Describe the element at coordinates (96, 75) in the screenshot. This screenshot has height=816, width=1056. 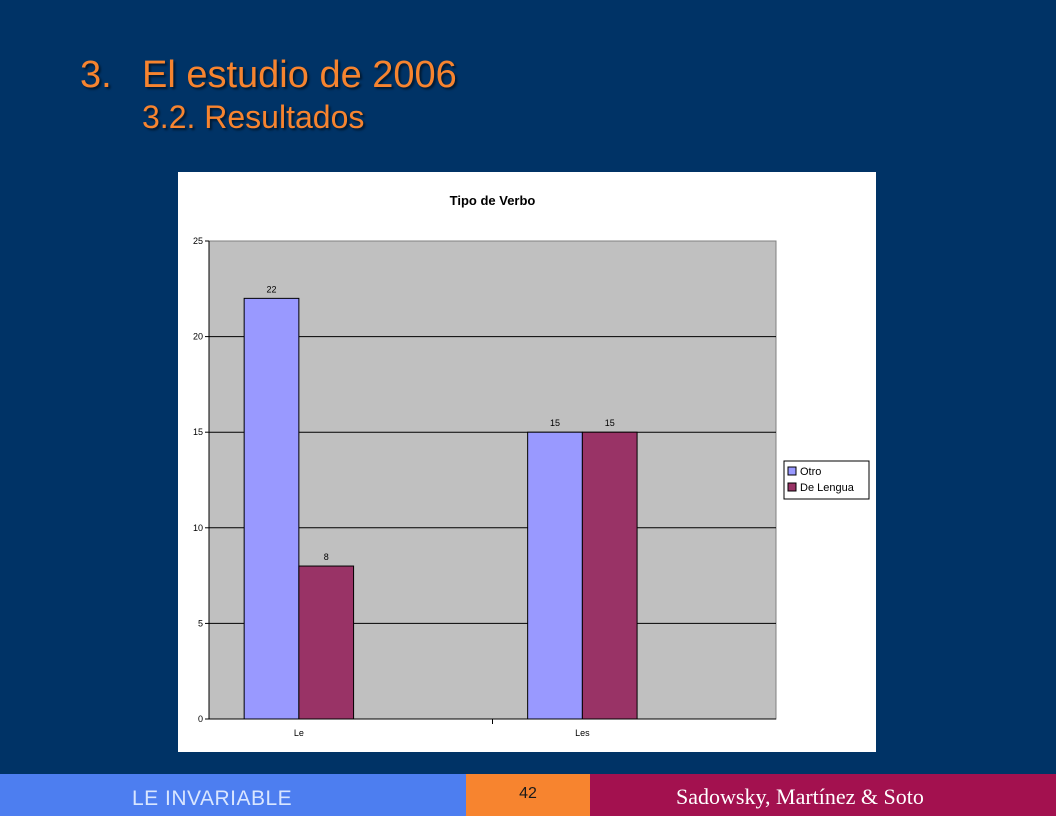
I see `slide-title-number: 3.` at that location.